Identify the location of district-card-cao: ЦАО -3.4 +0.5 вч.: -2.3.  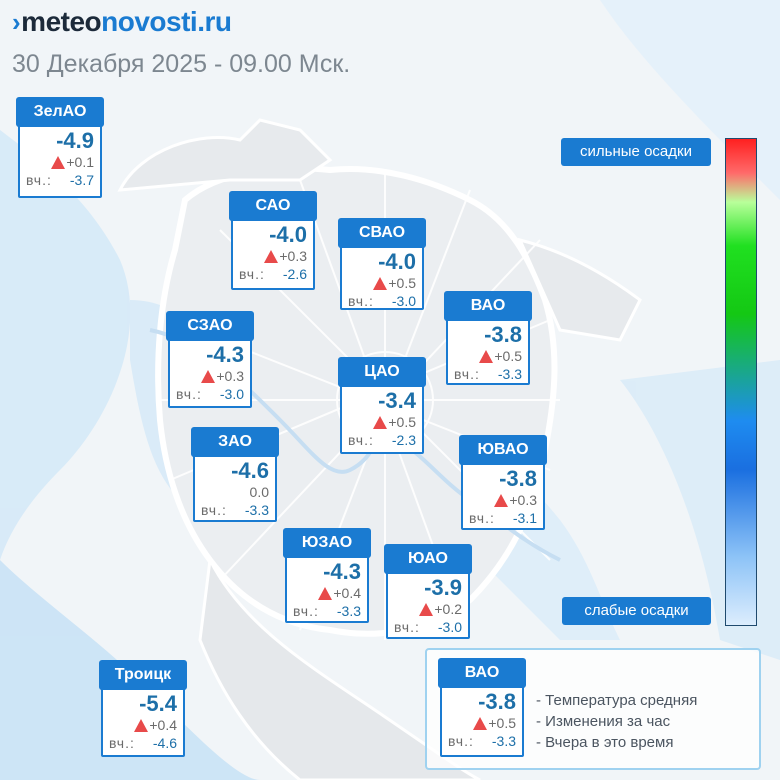
(382, 405).